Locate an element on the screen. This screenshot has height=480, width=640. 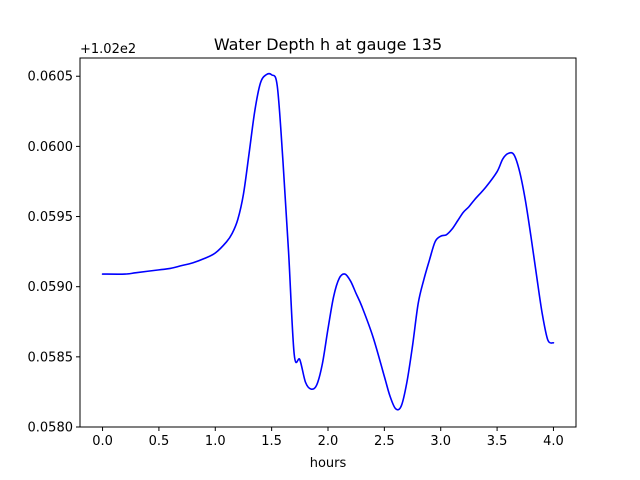
x-tick-label: 1.0 is located at coordinates (215, 441).